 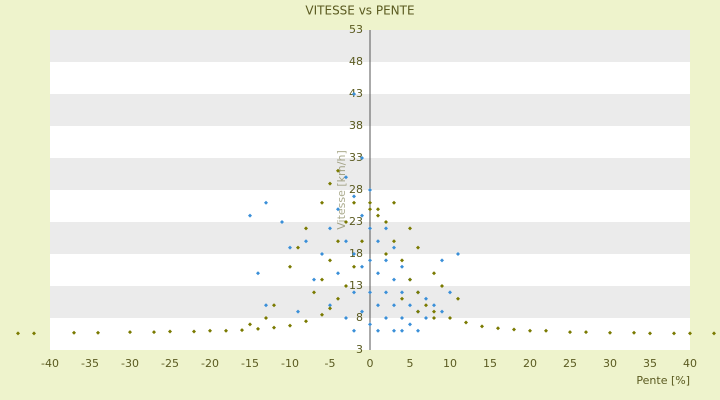 What do you see at coordinates (290, 363) in the screenshot?
I see `x-tick-label: -10` at bounding box center [290, 363].